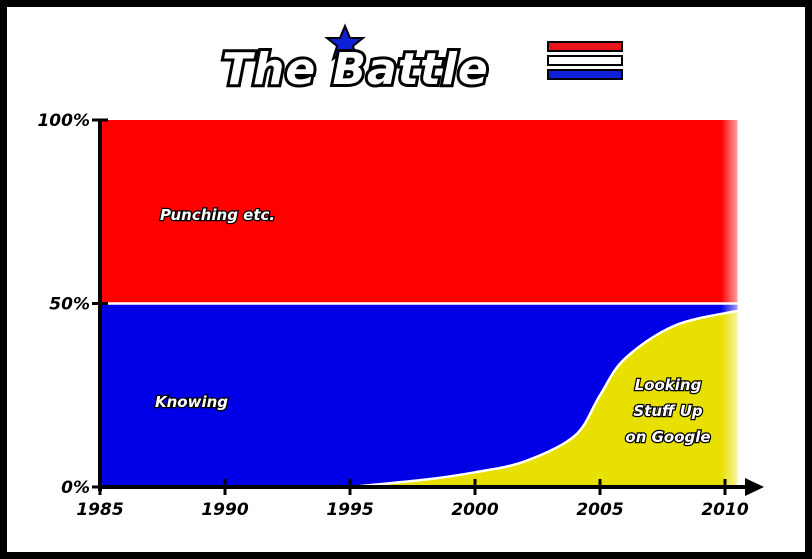 The image size is (812, 559). What do you see at coordinates (349, 510) in the screenshot?
I see `x-tick-label: 1995` at bounding box center [349, 510].